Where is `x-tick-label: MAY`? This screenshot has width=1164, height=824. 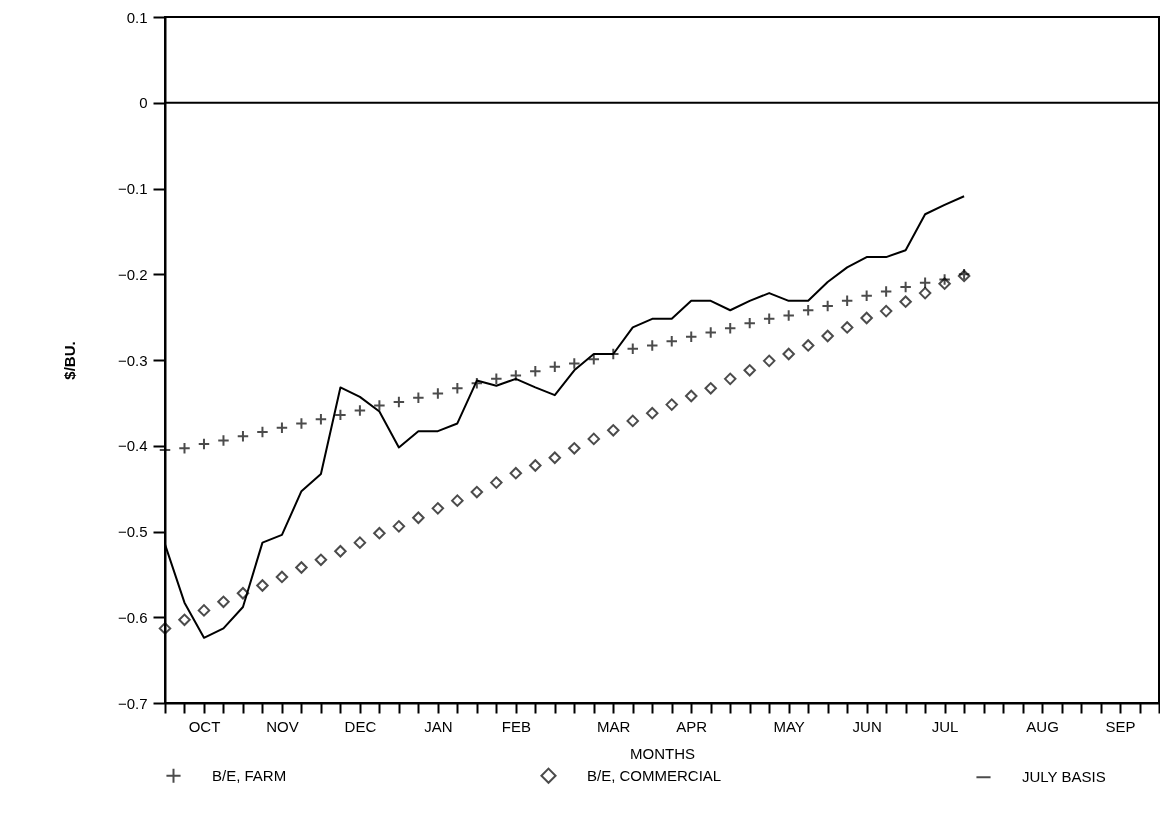
x-tick-label: MAY is located at coordinates (789, 726).